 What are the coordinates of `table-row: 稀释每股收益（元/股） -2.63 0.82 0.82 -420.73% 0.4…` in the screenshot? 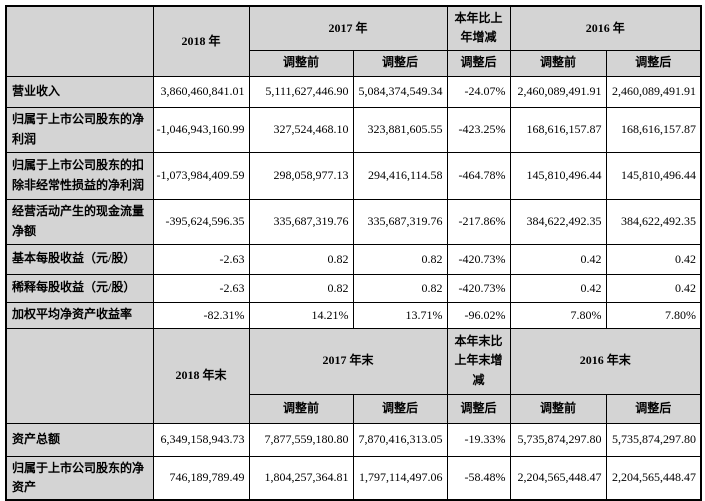 It's located at (353, 288).